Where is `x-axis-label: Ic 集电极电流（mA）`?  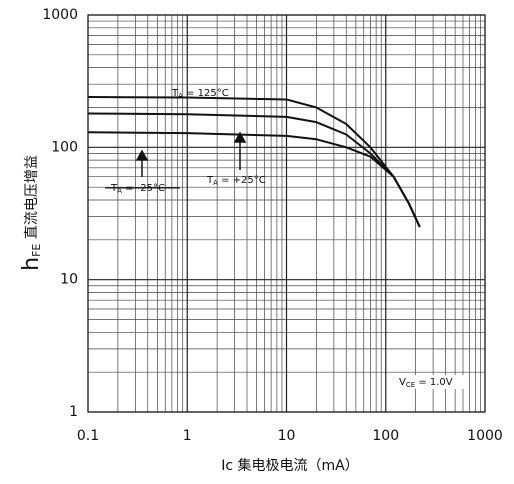
x-axis-label: Ic 集电极电流（mA） is located at coordinates (290, 465).